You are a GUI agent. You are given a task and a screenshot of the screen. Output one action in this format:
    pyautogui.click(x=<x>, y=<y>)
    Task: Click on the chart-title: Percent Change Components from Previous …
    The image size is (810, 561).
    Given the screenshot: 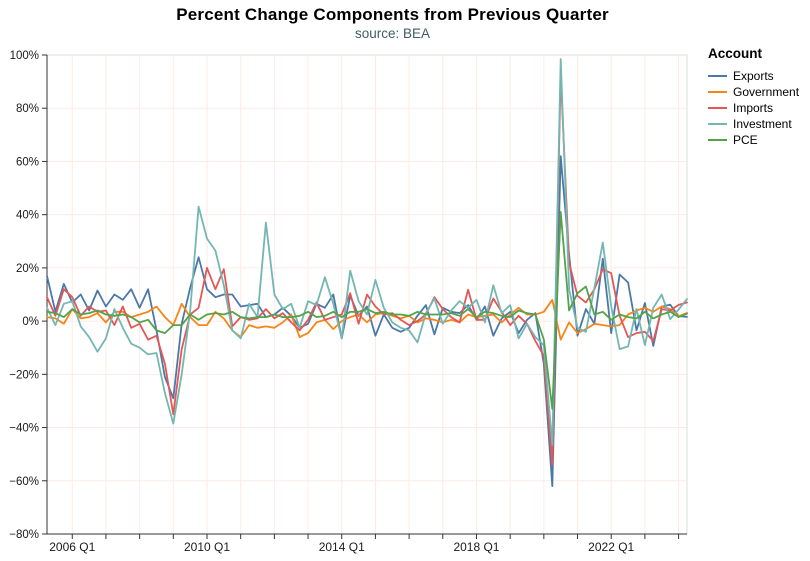 What is the action you would take?
    pyautogui.click(x=392, y=14)
    